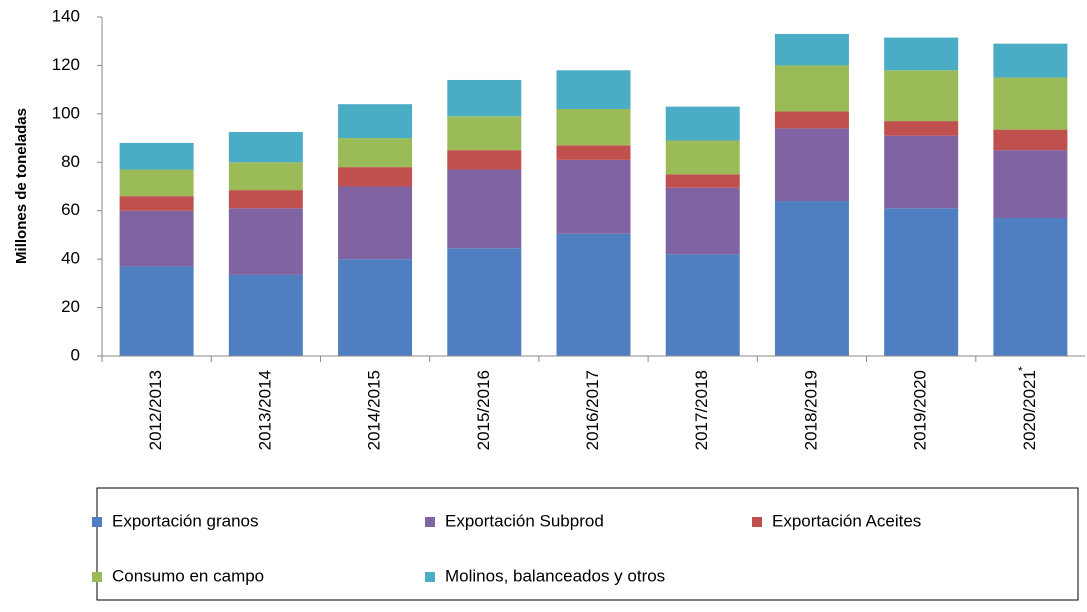  What do you see at coordinates (920, 410) in the screenshot?
I see `x-tick-label: 2019/2020` at bounding box center [920, 410].